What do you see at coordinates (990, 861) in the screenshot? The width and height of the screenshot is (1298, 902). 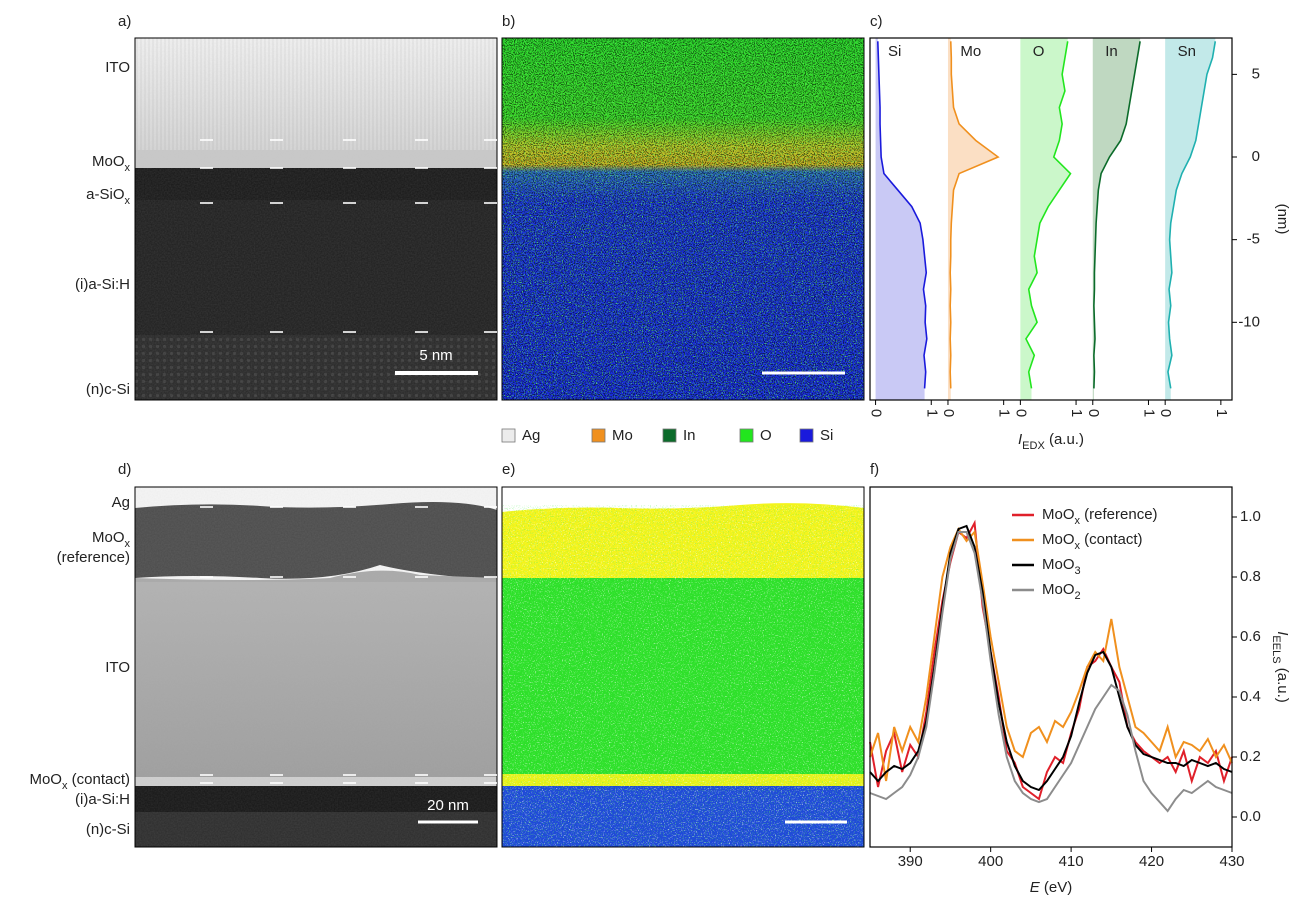 I see `x-tick-label: 400` at bounding box center [990, 861].